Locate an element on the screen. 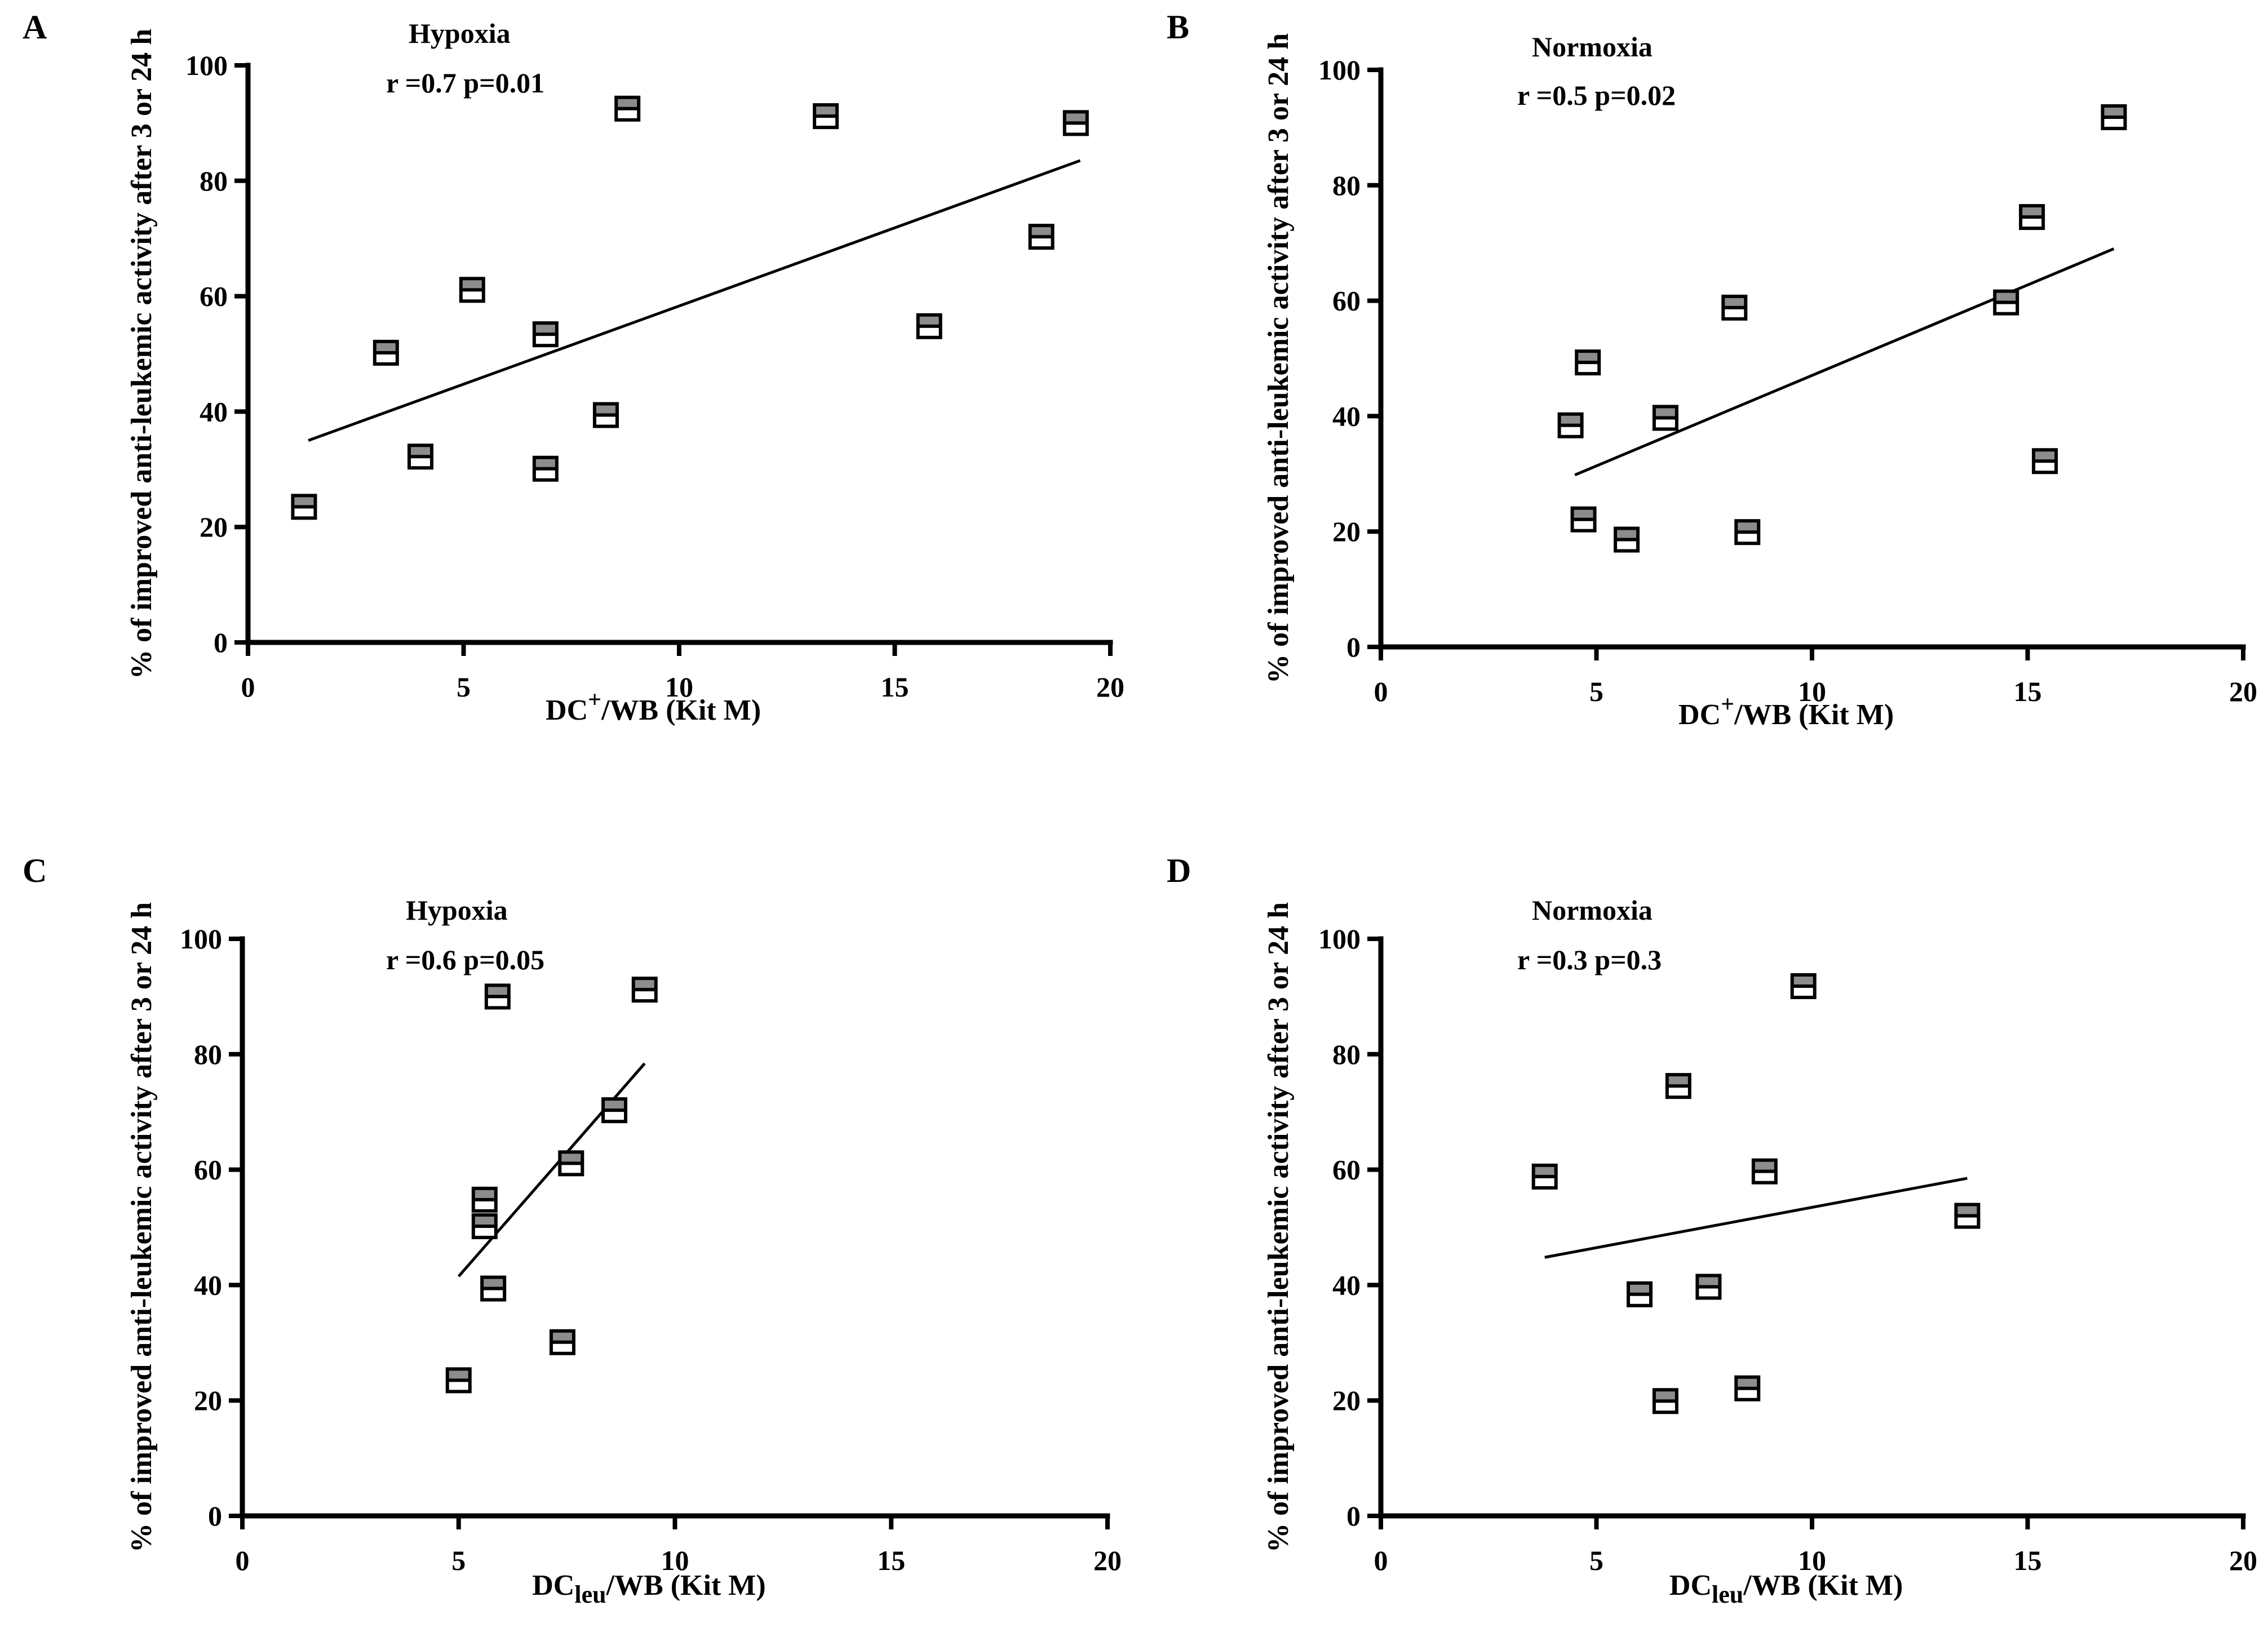 This screenshot has height=1650, width=2268. correlation-stats: r =0.7 p=0.01 is located at coordinates (465, 83).